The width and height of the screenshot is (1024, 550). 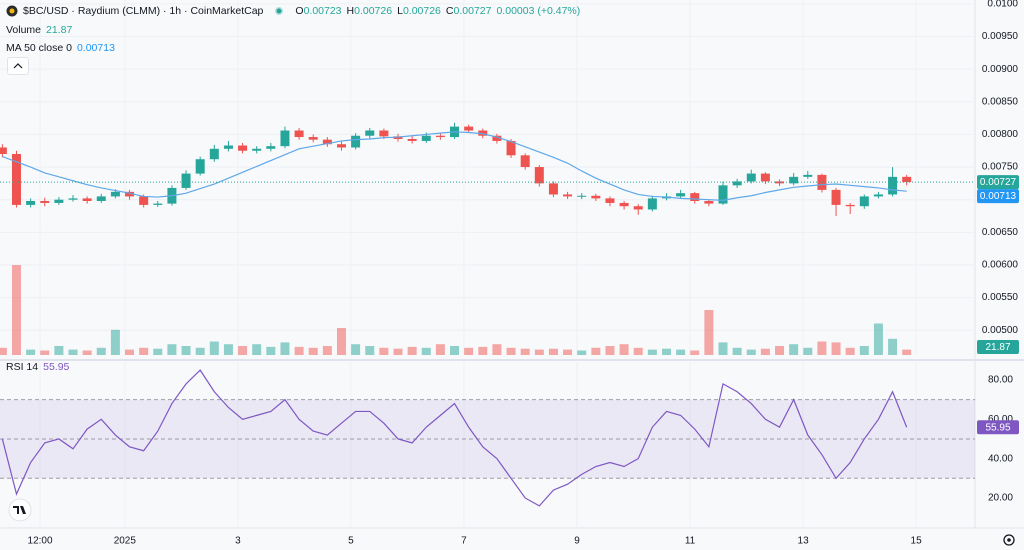 I want to click on volume-tag-text: 21.87, so click(x=997, y=347).